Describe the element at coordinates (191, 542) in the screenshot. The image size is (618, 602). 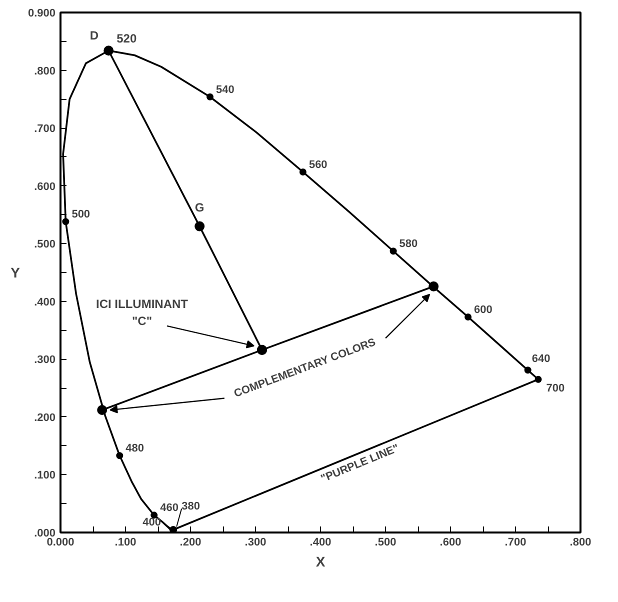
I see `x-tick-label: .200` at that location.